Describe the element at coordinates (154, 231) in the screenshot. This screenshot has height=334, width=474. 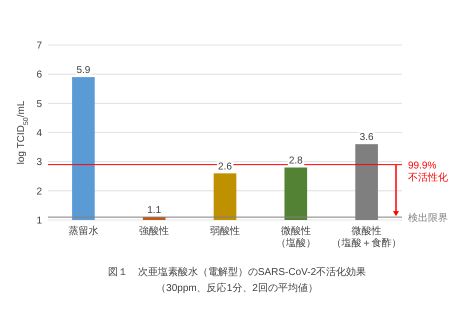
I see `x-tick-label: 強酸性` at that location.